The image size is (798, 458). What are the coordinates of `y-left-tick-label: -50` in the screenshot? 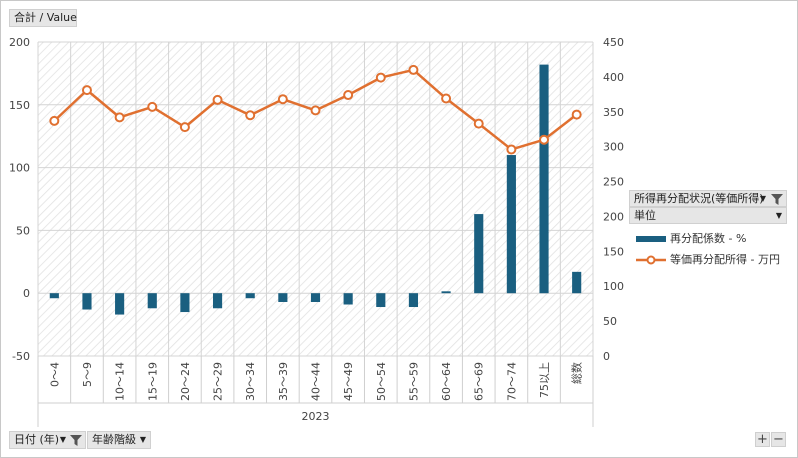 It's located at (21, 356).